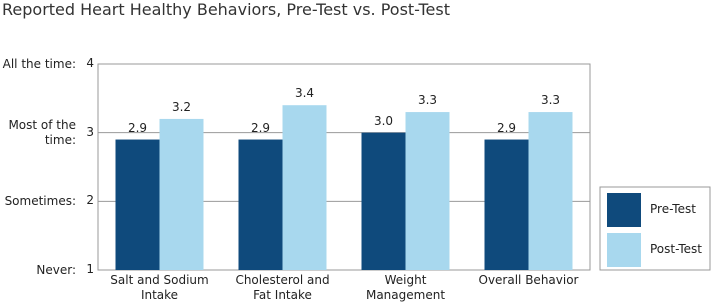 The image size is (713, 305). Describe the element at coordinates (39, 63) in the screenshot. I see `y-level-label: All the time:` at that location.